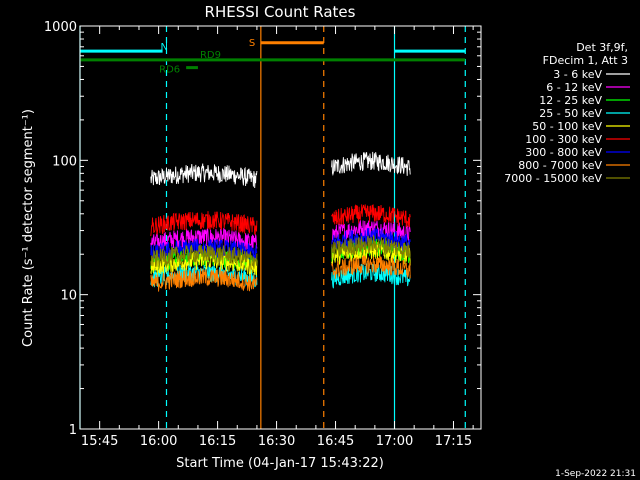  Describe the element at coordinates (570, 113) in the screenshot. I see `legend-label-3: 25 - 50 keV` at that location.